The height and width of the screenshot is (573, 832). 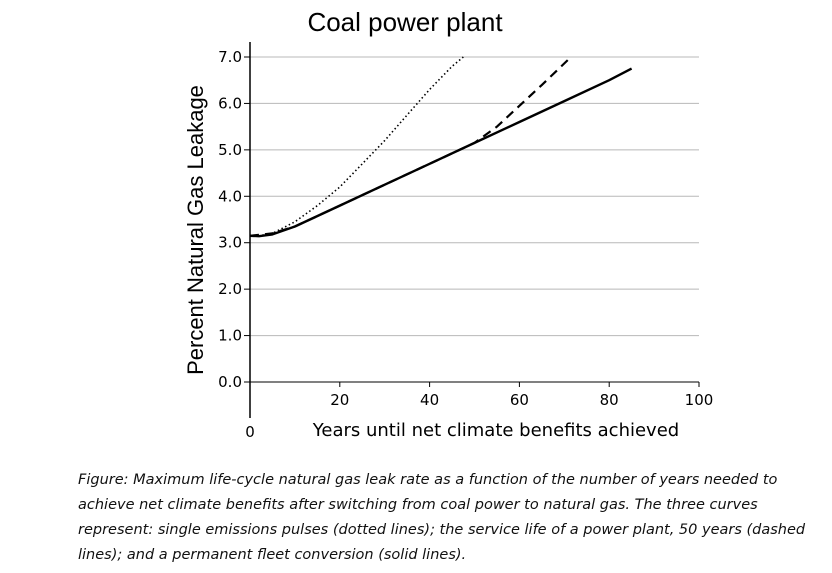 I want to click on y-tick-label: 1.0, so click(x=230, y=336).